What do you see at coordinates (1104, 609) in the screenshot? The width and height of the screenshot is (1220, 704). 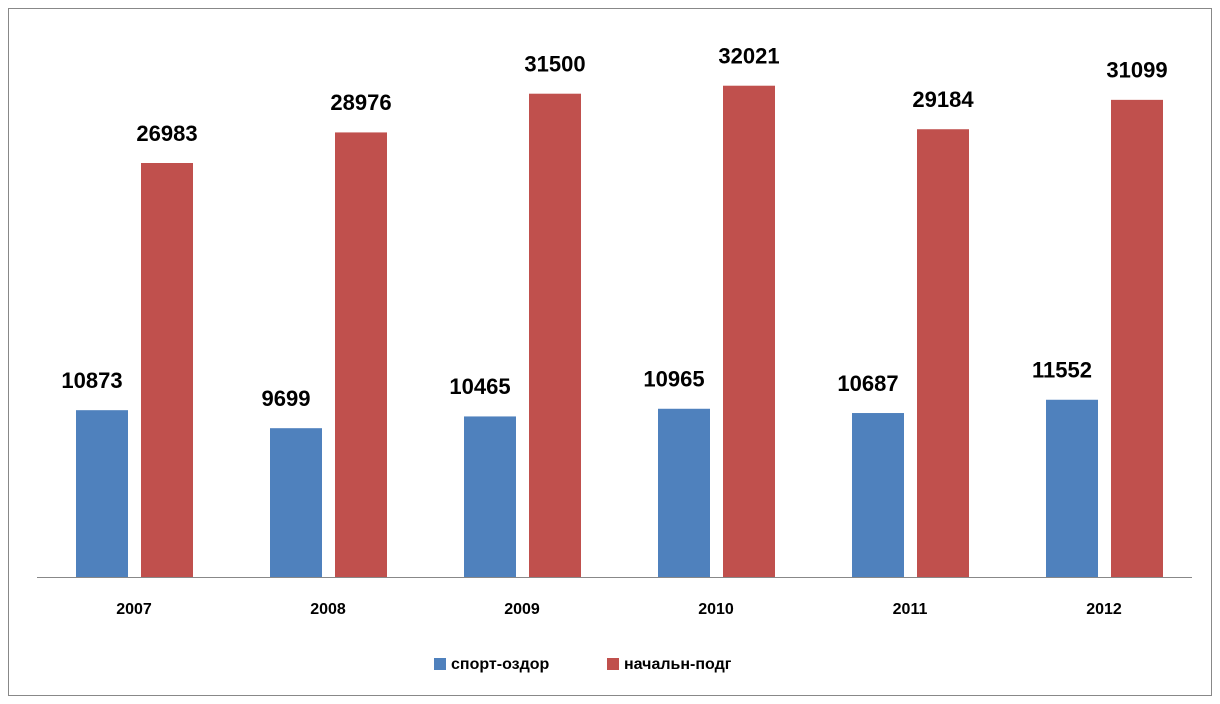 I see `x-tick-label: 2012` at bounding box center [1104, 609].